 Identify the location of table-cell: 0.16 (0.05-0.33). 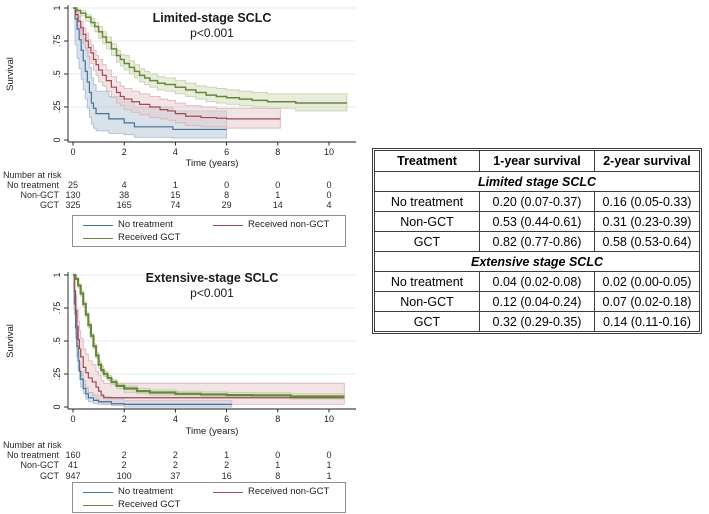
(647, 201).